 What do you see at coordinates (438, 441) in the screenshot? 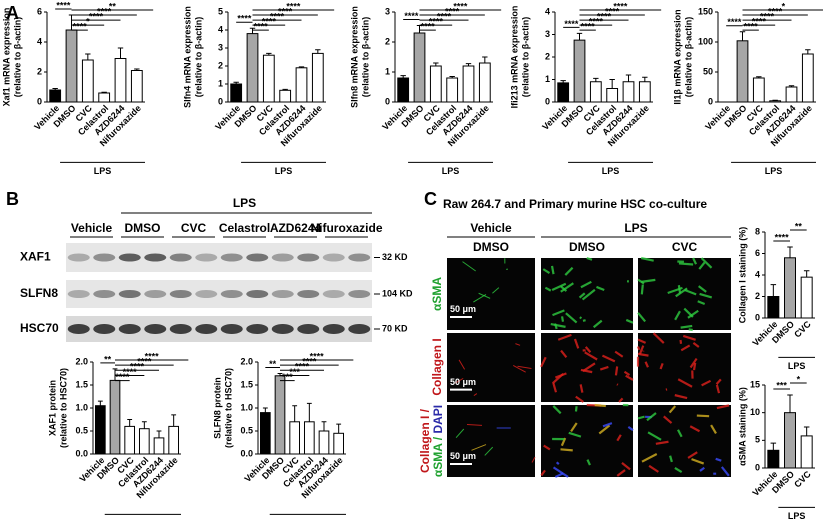
I see `row-label: αSMA / DAPI` at bounding box center [438, 441].